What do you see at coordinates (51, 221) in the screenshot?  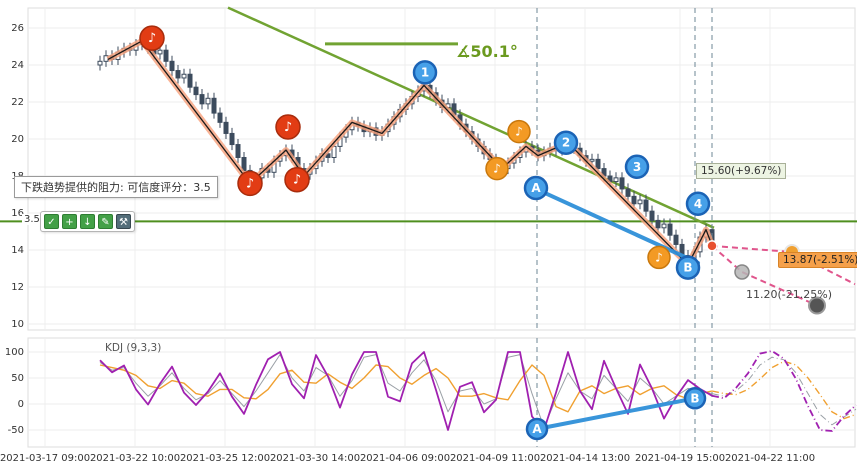 I see `confirm-icon: ✓` at bounding box center [51, 221].